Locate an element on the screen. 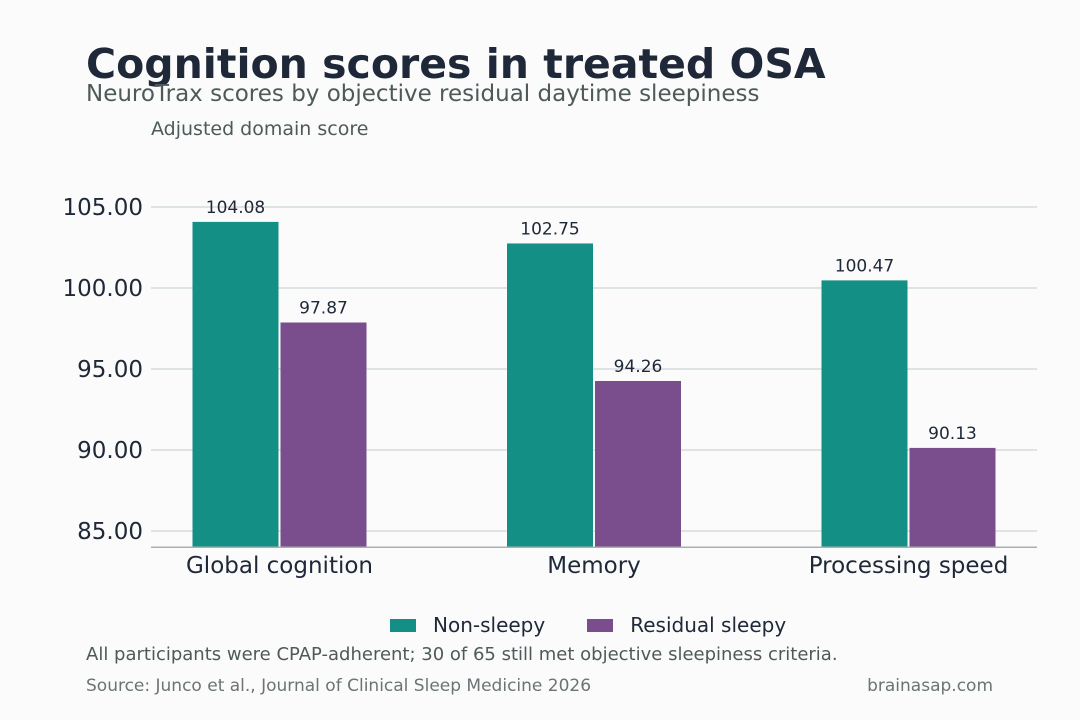 The width and height of the screenshot is (1080, 720). x-tick-label: Processing speed is located at coordinates (909, 566).